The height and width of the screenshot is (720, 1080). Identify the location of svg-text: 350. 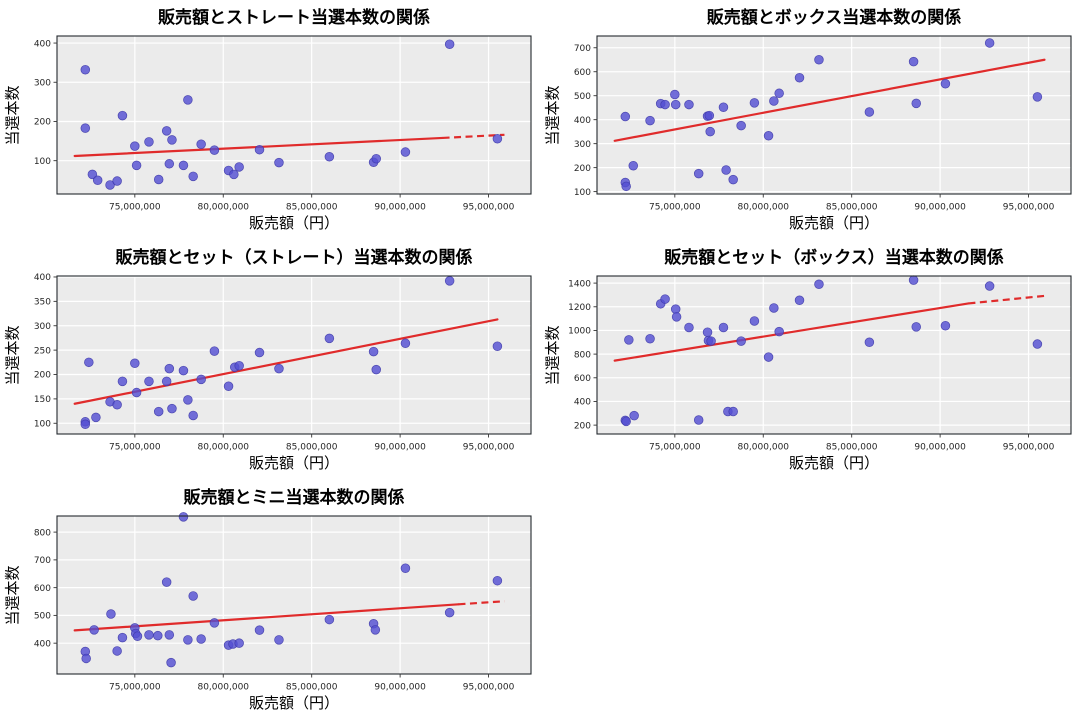
(42, 303).